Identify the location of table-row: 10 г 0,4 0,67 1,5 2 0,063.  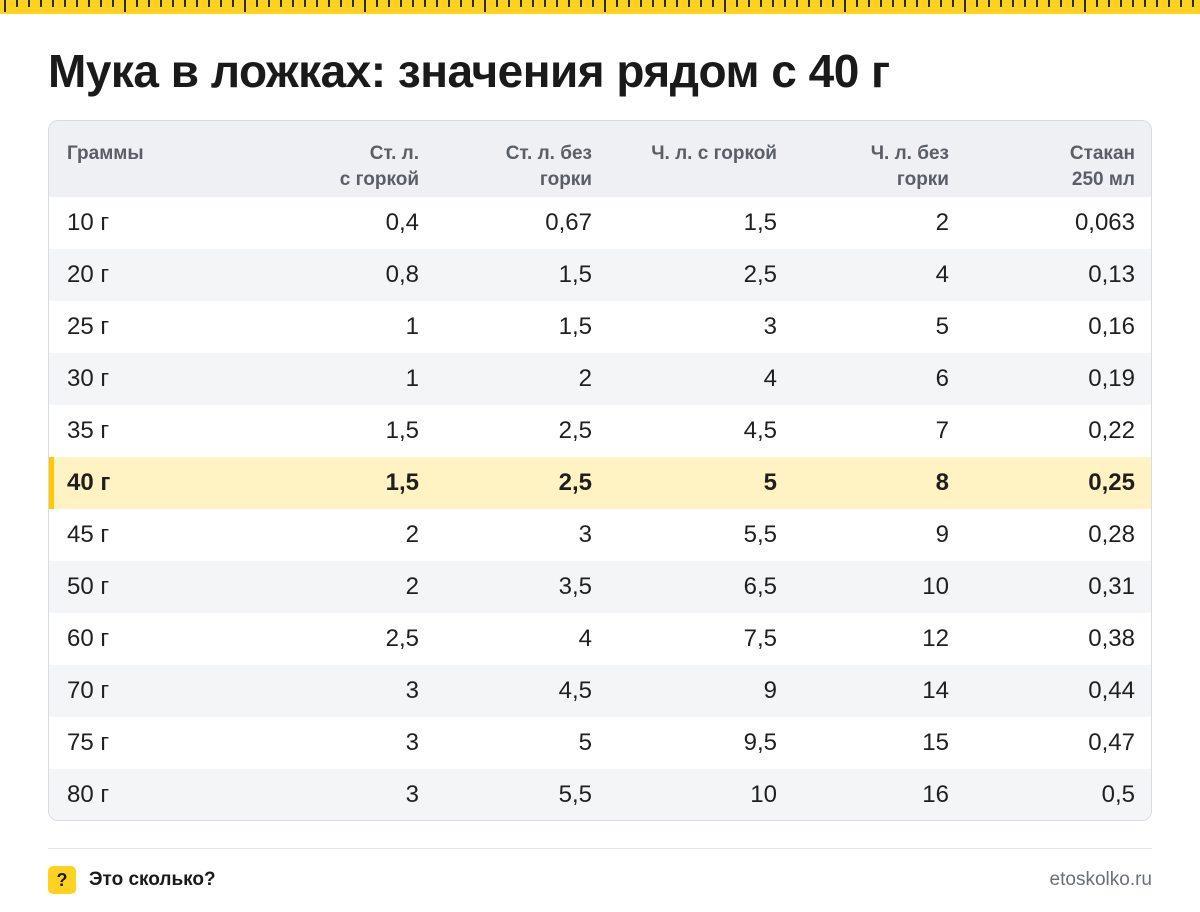
(600, 223).